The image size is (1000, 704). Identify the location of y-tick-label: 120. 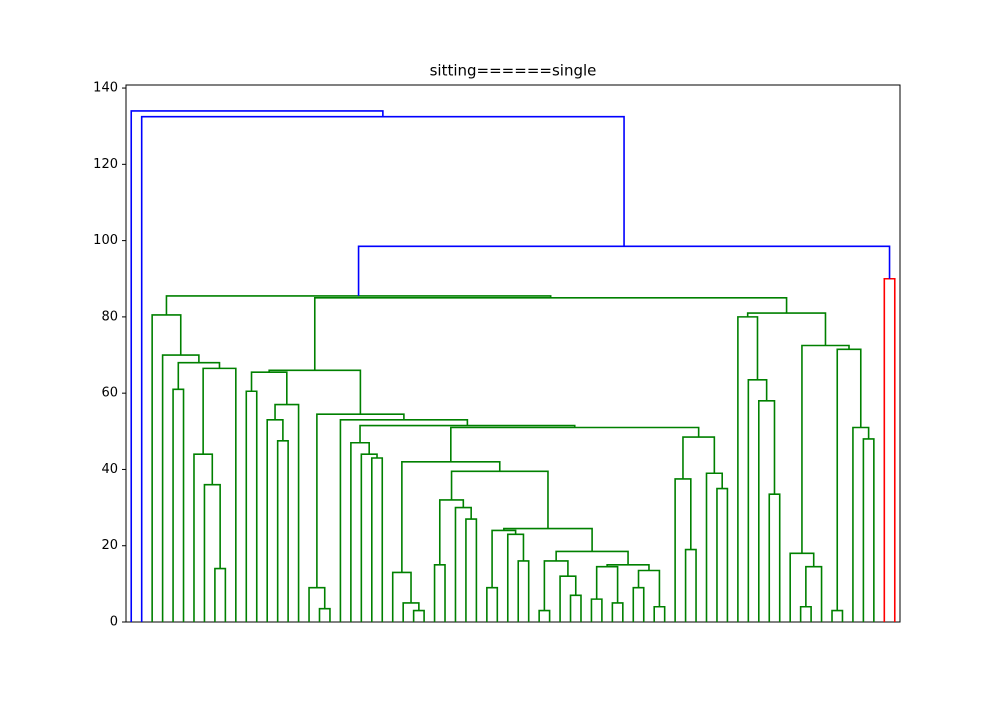
(105, 164).